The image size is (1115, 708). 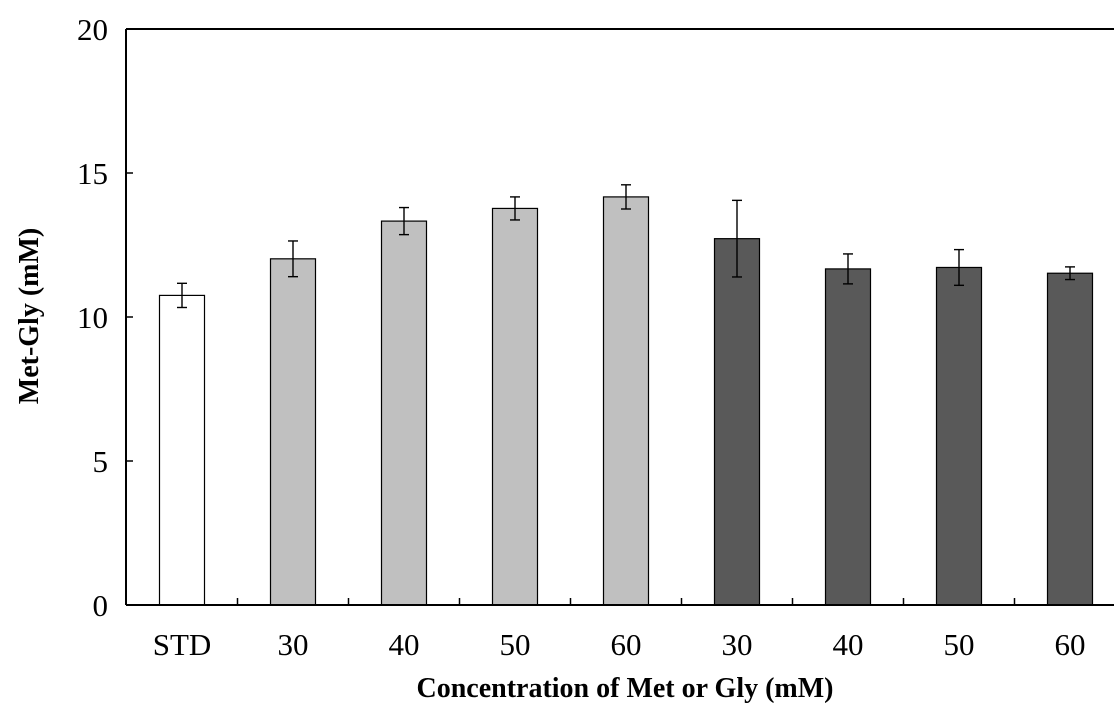 What do you see at coordinates (404, 644) in the screenshot?
I see `x-tick-label-2: 40` at bounding box center [404, 644].